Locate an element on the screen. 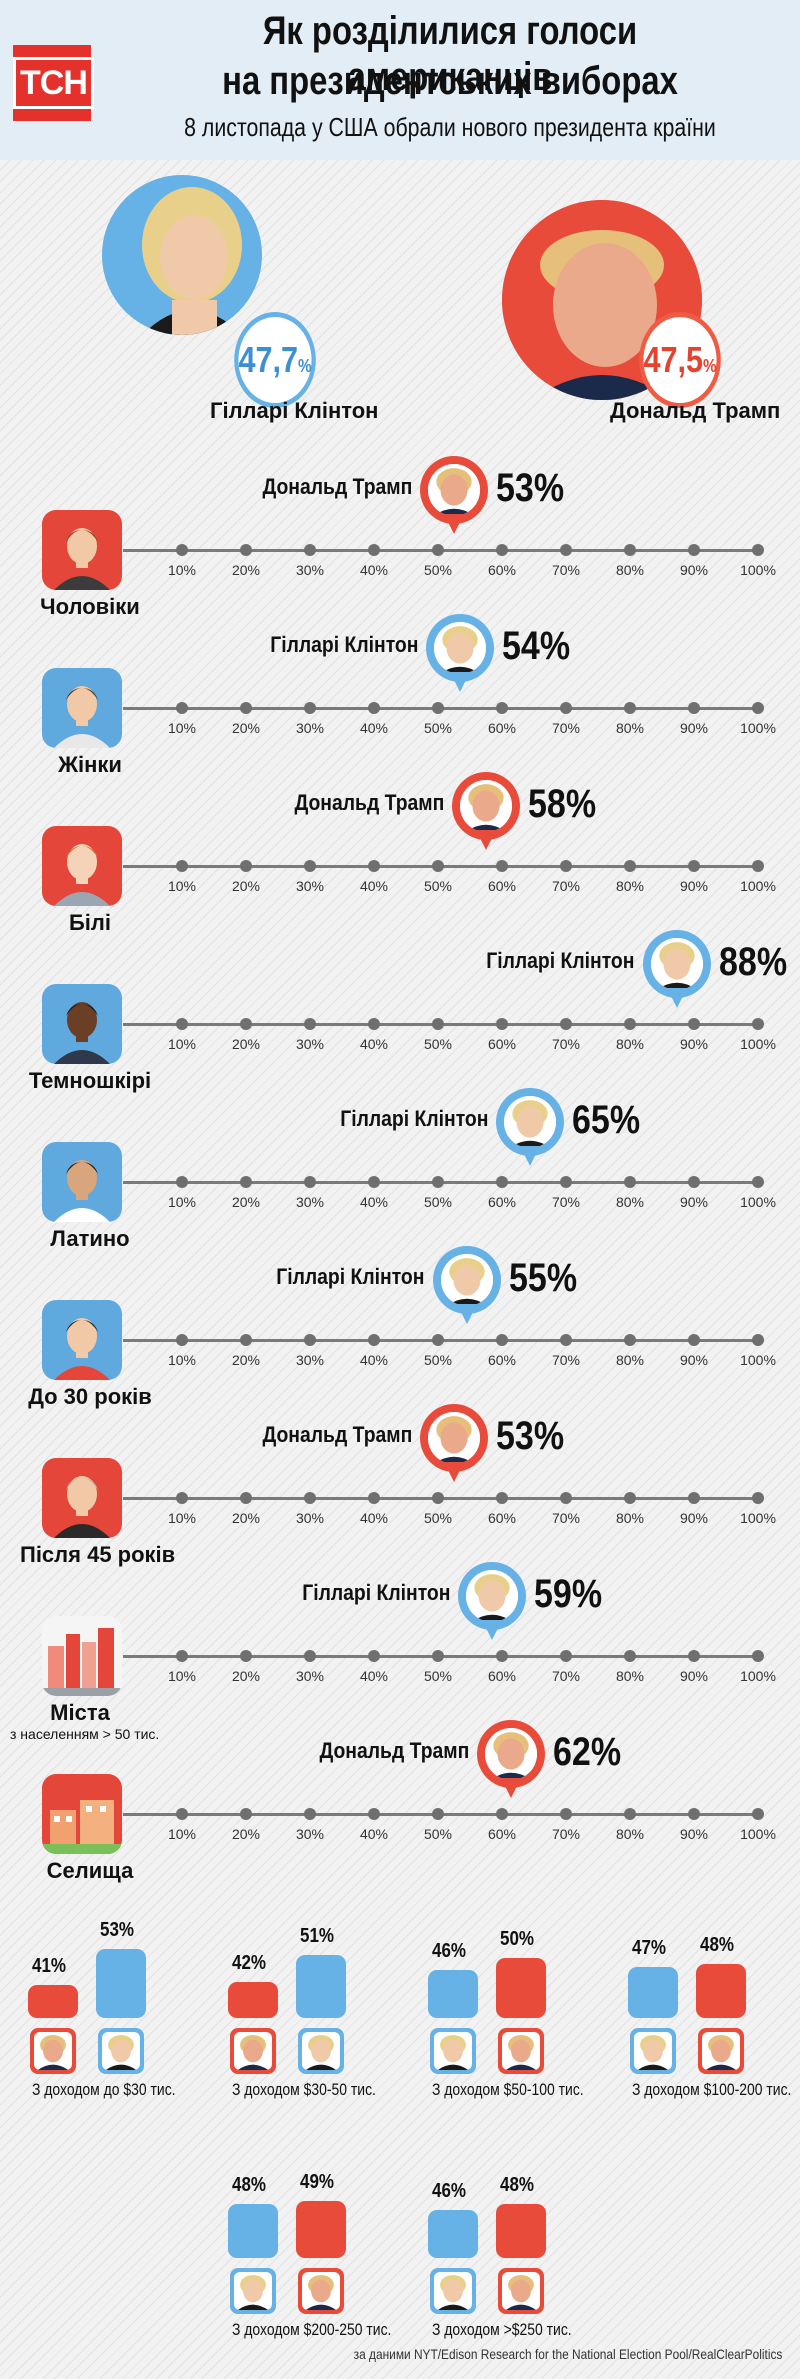 The height and width of the screenshot is (2379, 800). income-percent: 46% is located at coordinates (449, 2191).